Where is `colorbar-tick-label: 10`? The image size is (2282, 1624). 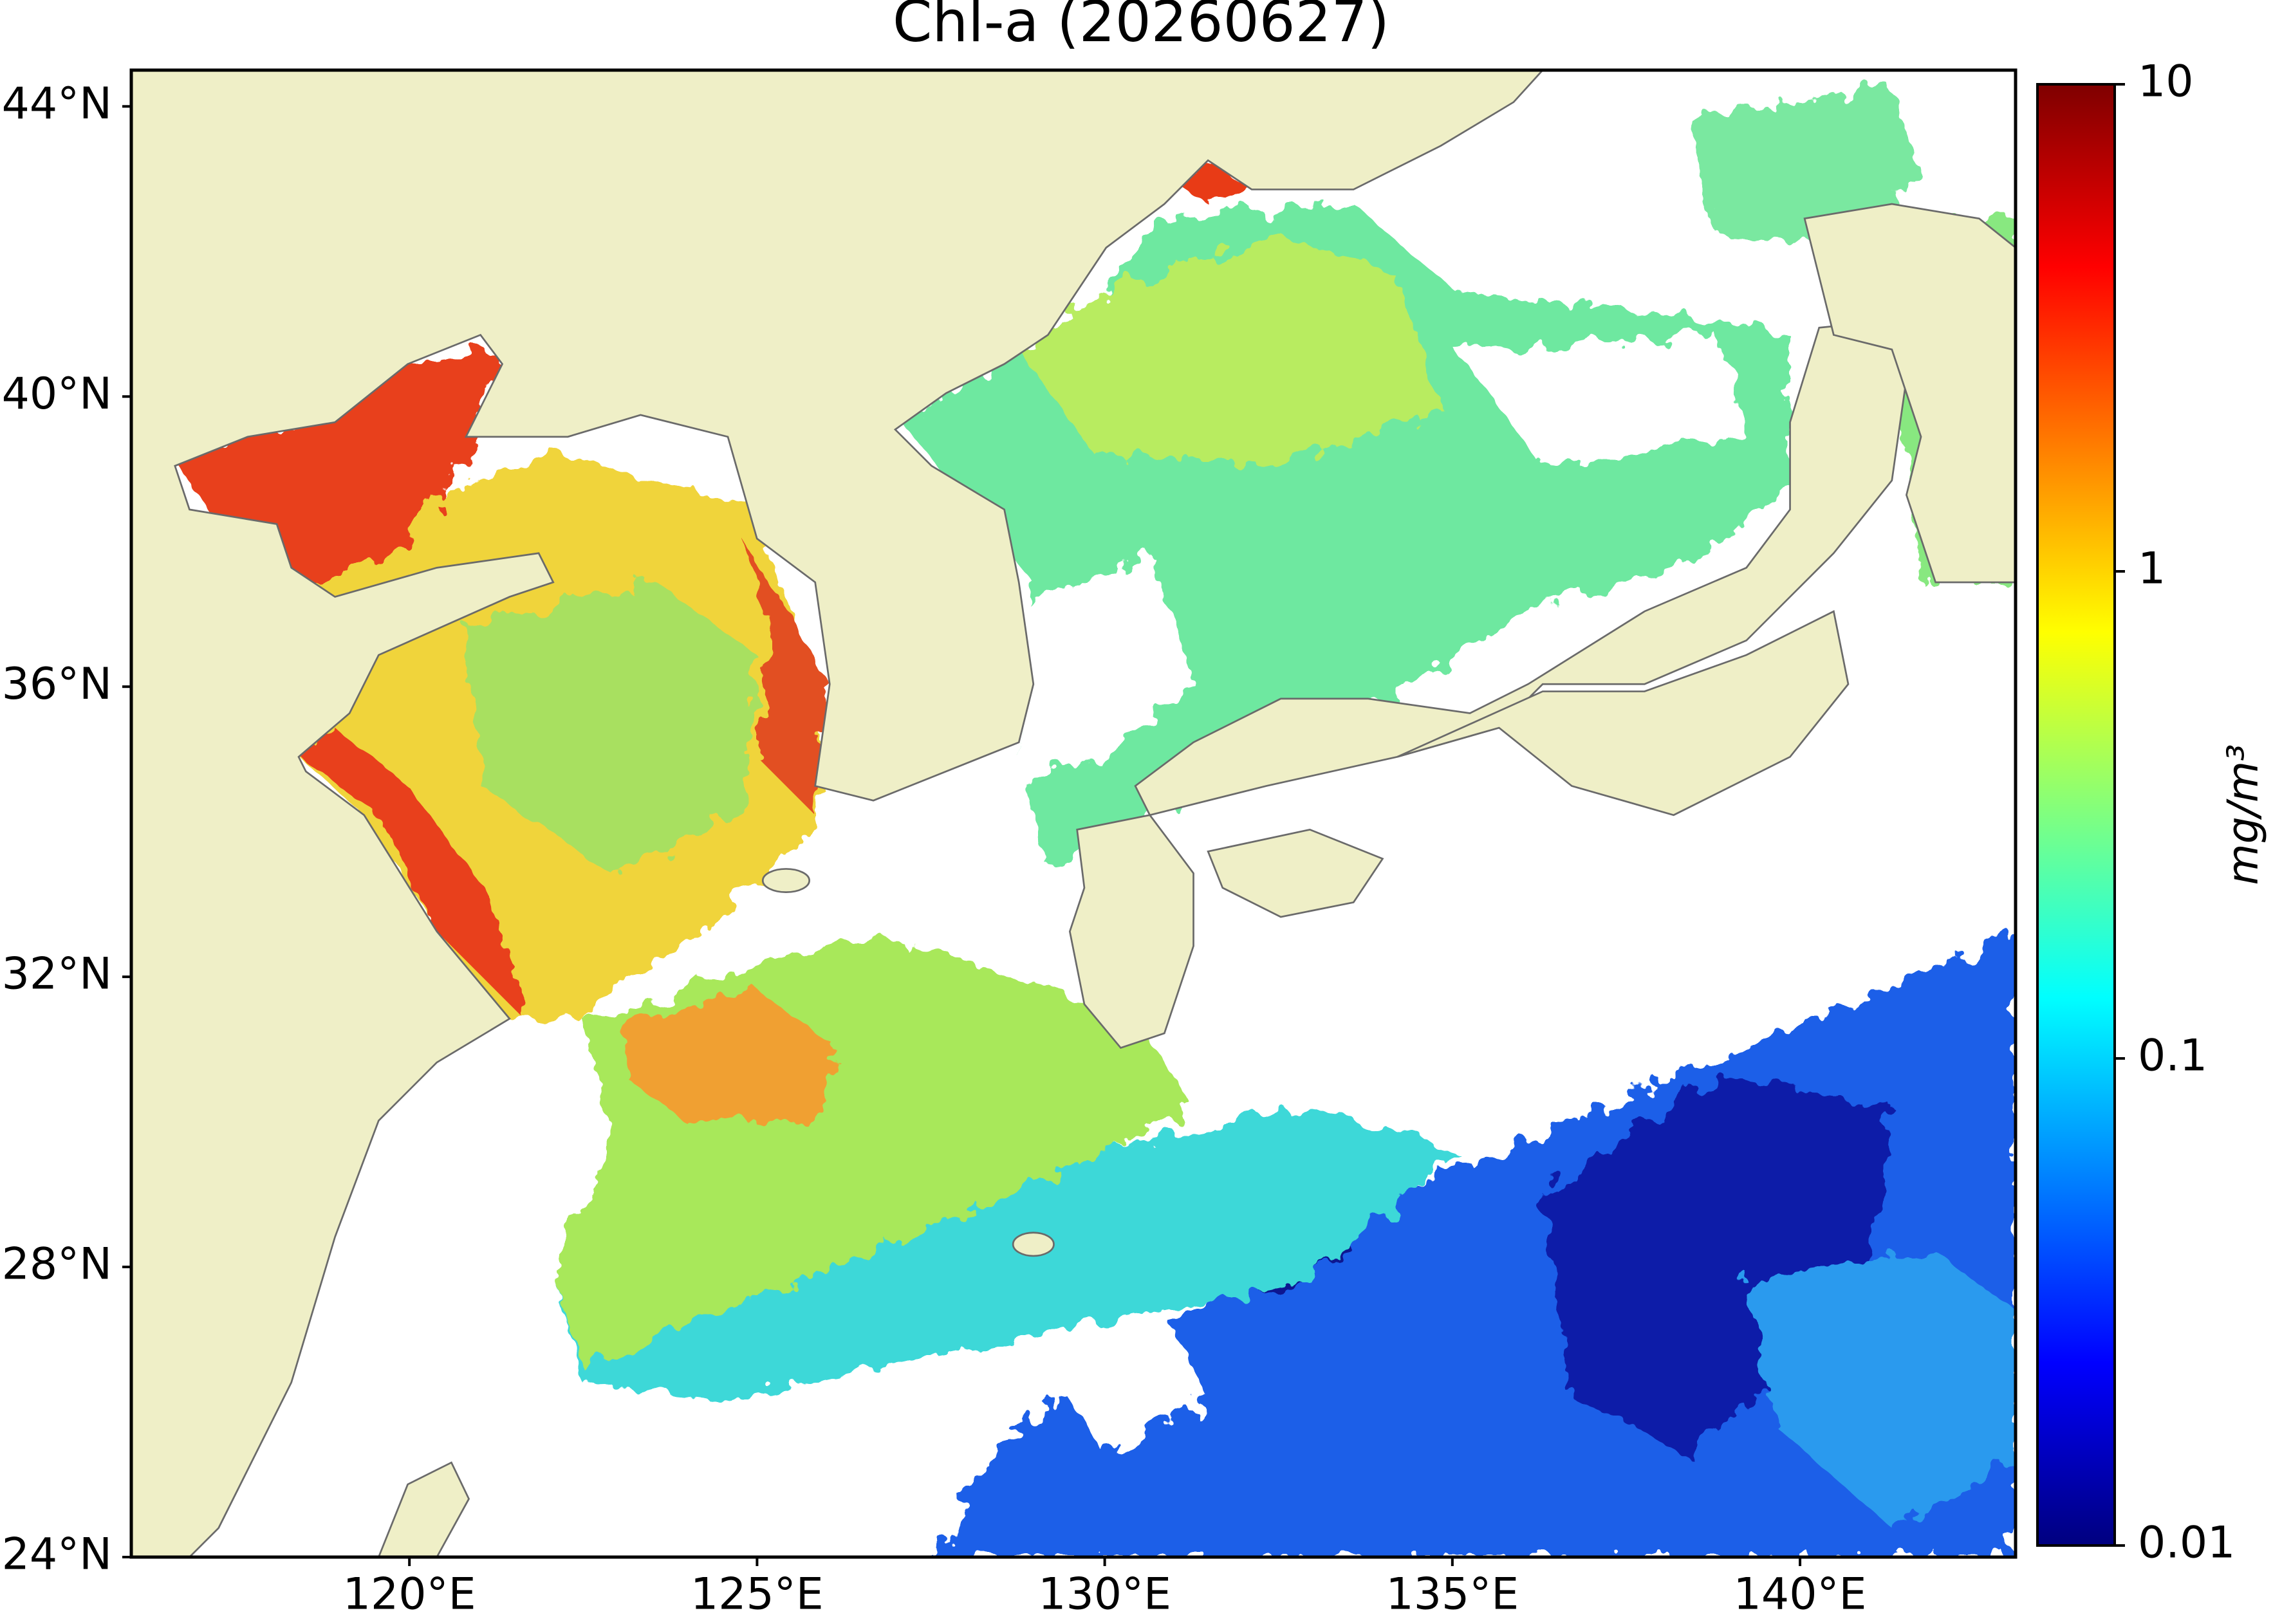
colorbar-tick-label: 10 is located at coordinates (2166, 82).